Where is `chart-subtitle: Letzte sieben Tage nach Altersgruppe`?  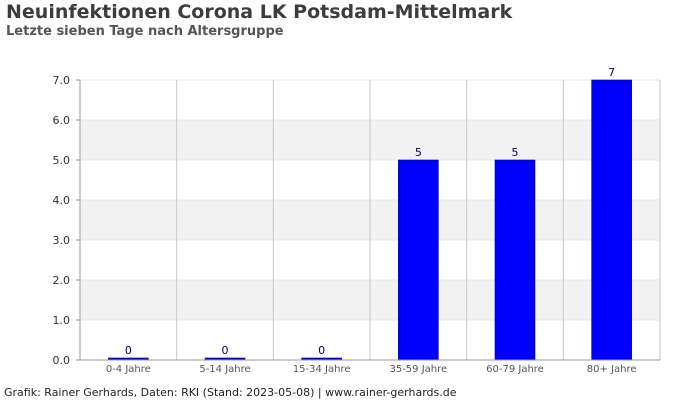 chart-subtitle: Letzte sieben Tage nach Altersgruppe is located at coordinates (145, 31).